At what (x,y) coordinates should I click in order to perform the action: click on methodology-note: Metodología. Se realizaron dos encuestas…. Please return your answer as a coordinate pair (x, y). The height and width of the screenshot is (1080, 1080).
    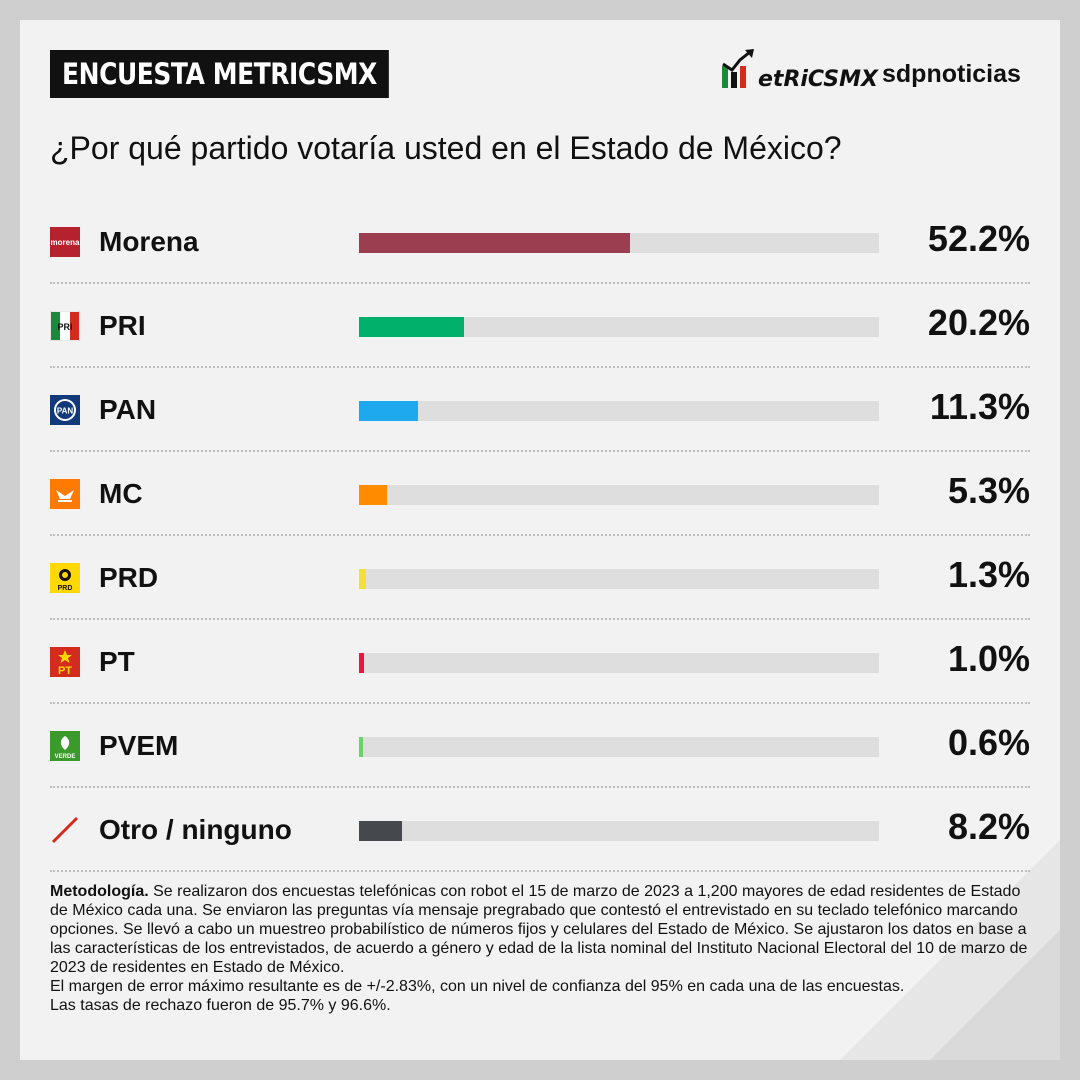
    Looking at the image, I should click on (540, 948).